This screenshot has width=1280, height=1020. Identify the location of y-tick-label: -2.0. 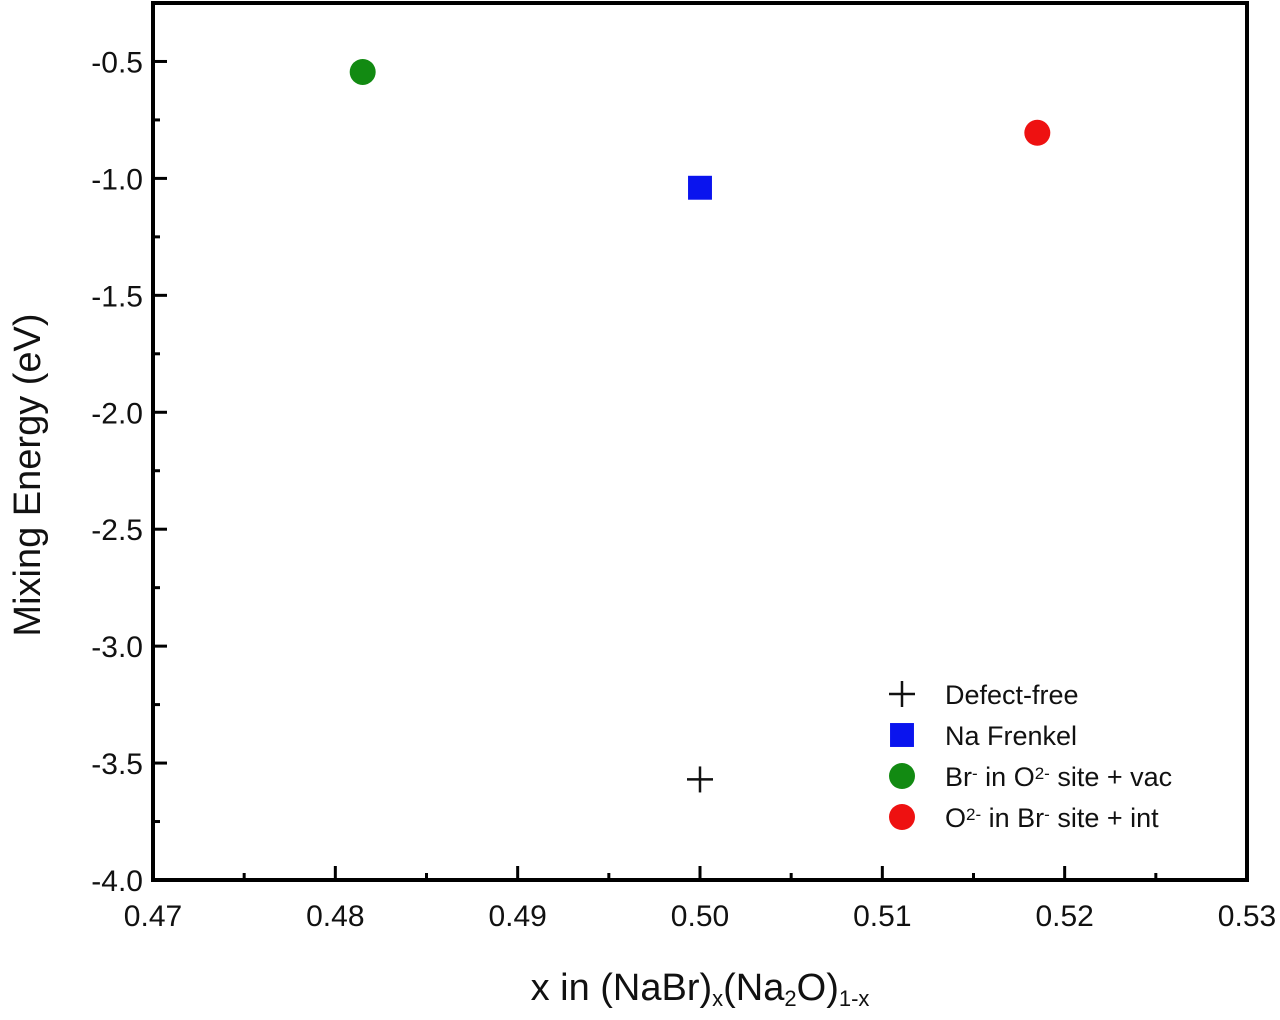
(117, 413).